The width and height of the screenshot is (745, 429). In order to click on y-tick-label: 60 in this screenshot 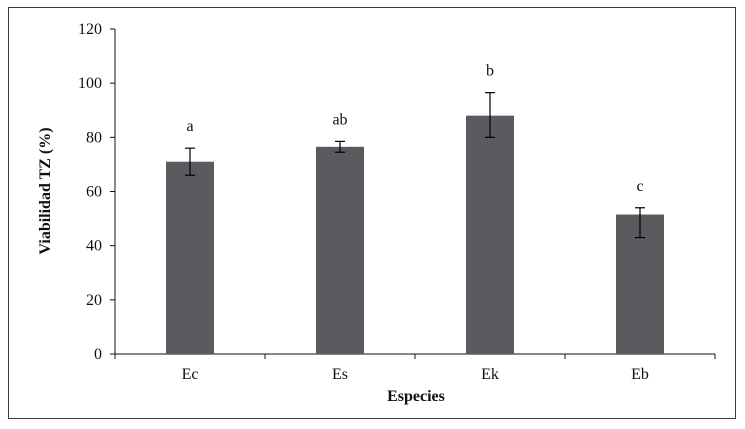, I will do `click(94, 192)`.